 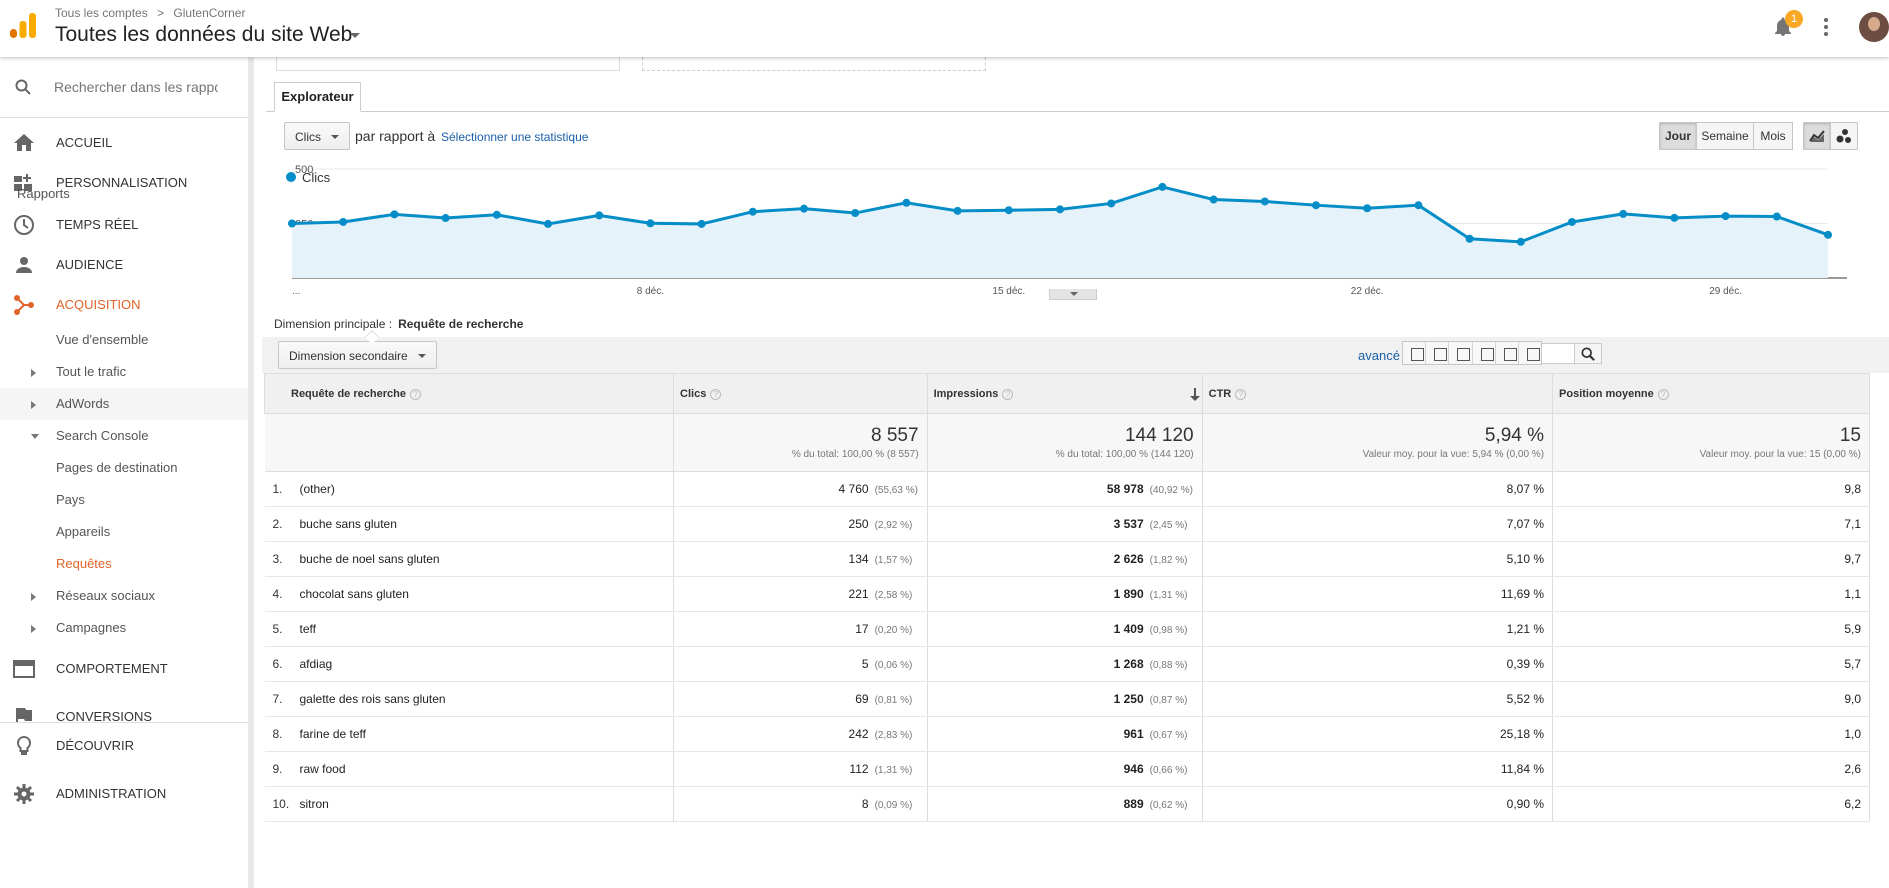 I want to click on query-cell: 1. (other), so click(x=469, y=489).